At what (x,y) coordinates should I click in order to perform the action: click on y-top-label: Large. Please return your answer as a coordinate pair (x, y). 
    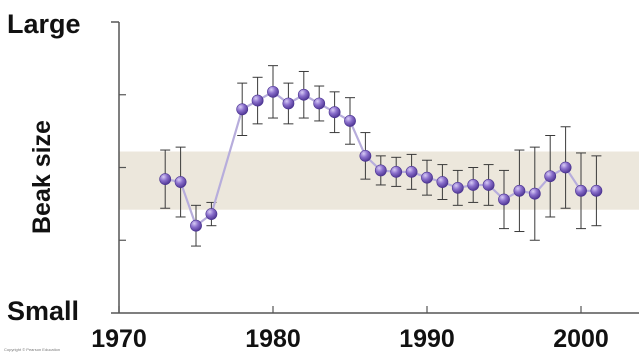
    Looking at the image, I should click on (44, 24).